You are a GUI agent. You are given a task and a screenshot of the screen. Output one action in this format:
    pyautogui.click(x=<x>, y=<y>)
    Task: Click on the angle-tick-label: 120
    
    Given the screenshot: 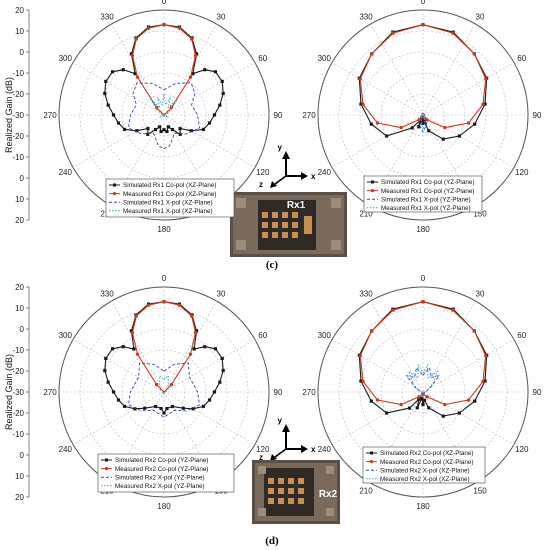 What is the action you would take?
    pyautogui.click(x=522, y=172)
    